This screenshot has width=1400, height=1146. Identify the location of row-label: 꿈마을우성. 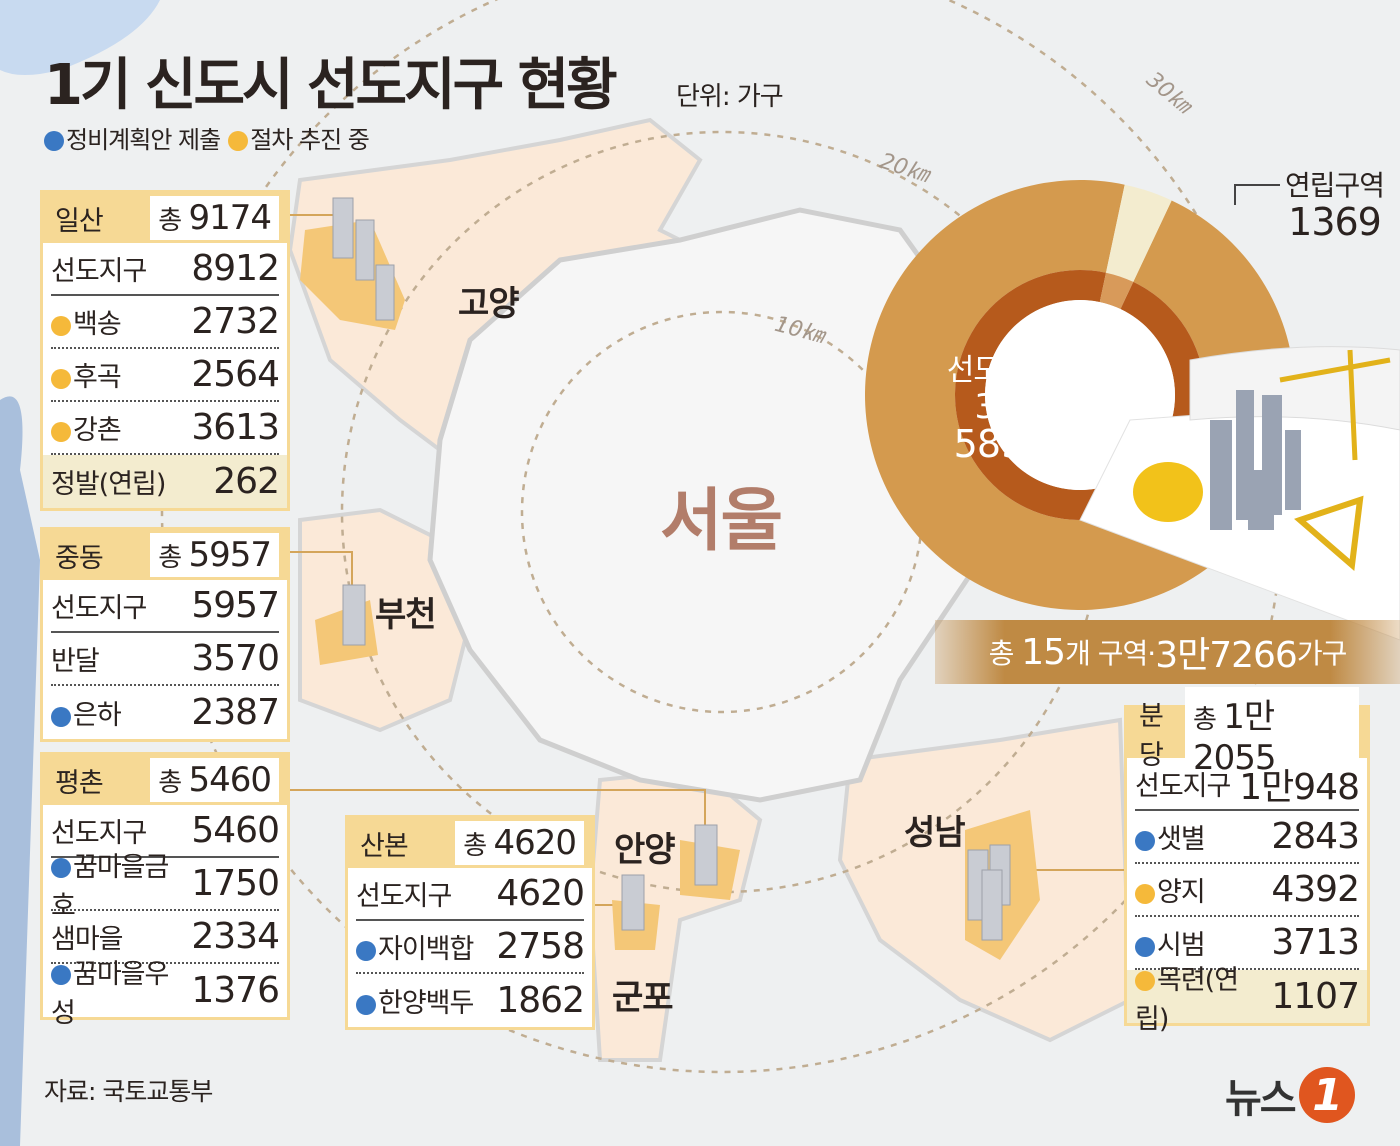
(110, 993).